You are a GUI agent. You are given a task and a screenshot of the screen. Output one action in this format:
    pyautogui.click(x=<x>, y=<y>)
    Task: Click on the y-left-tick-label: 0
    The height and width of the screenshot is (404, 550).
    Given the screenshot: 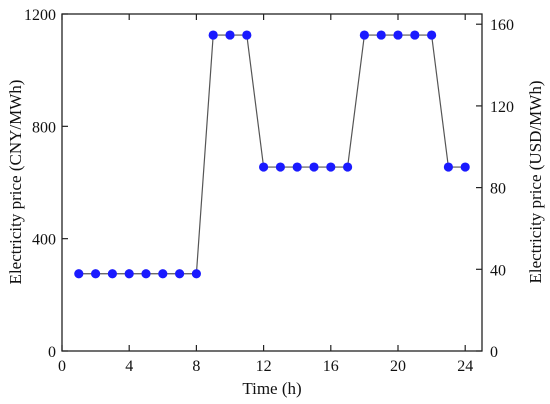 What is the action you would take?
    pyautogui.click(x=52, y=352)
    